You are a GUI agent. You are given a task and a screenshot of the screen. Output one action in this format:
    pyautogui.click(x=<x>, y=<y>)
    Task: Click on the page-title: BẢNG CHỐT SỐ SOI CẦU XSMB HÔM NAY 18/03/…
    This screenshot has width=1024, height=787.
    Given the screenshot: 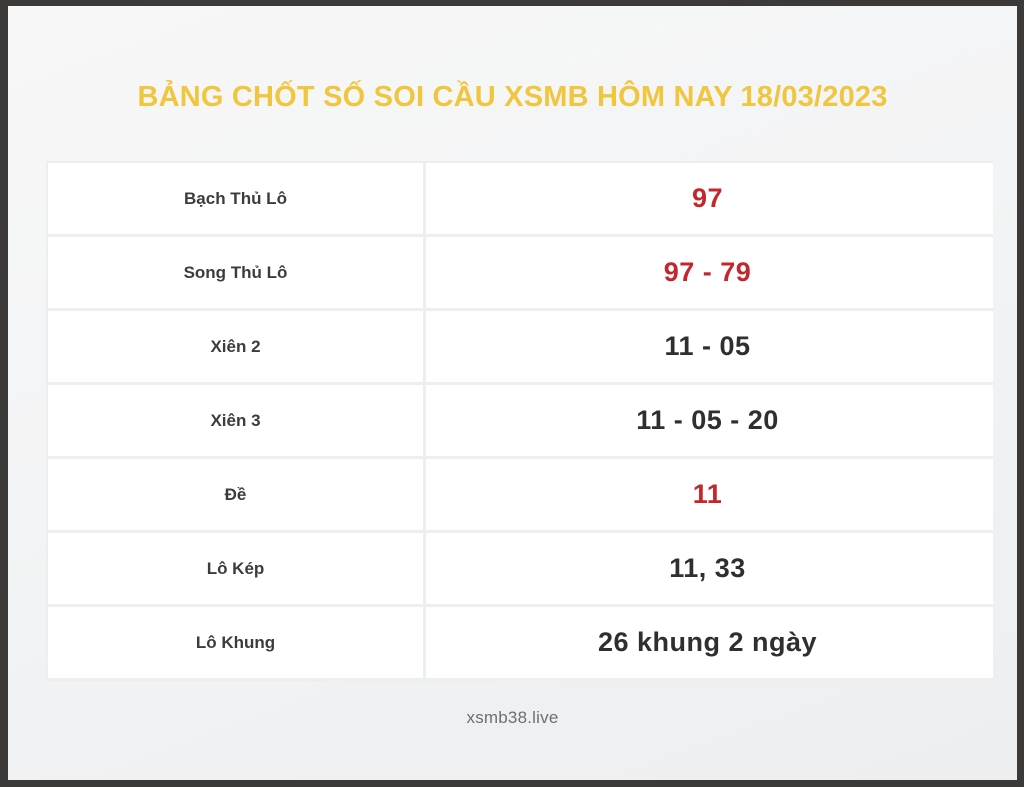 What is the action you would take?
    pyautogui.click(x=512, y=97)
    